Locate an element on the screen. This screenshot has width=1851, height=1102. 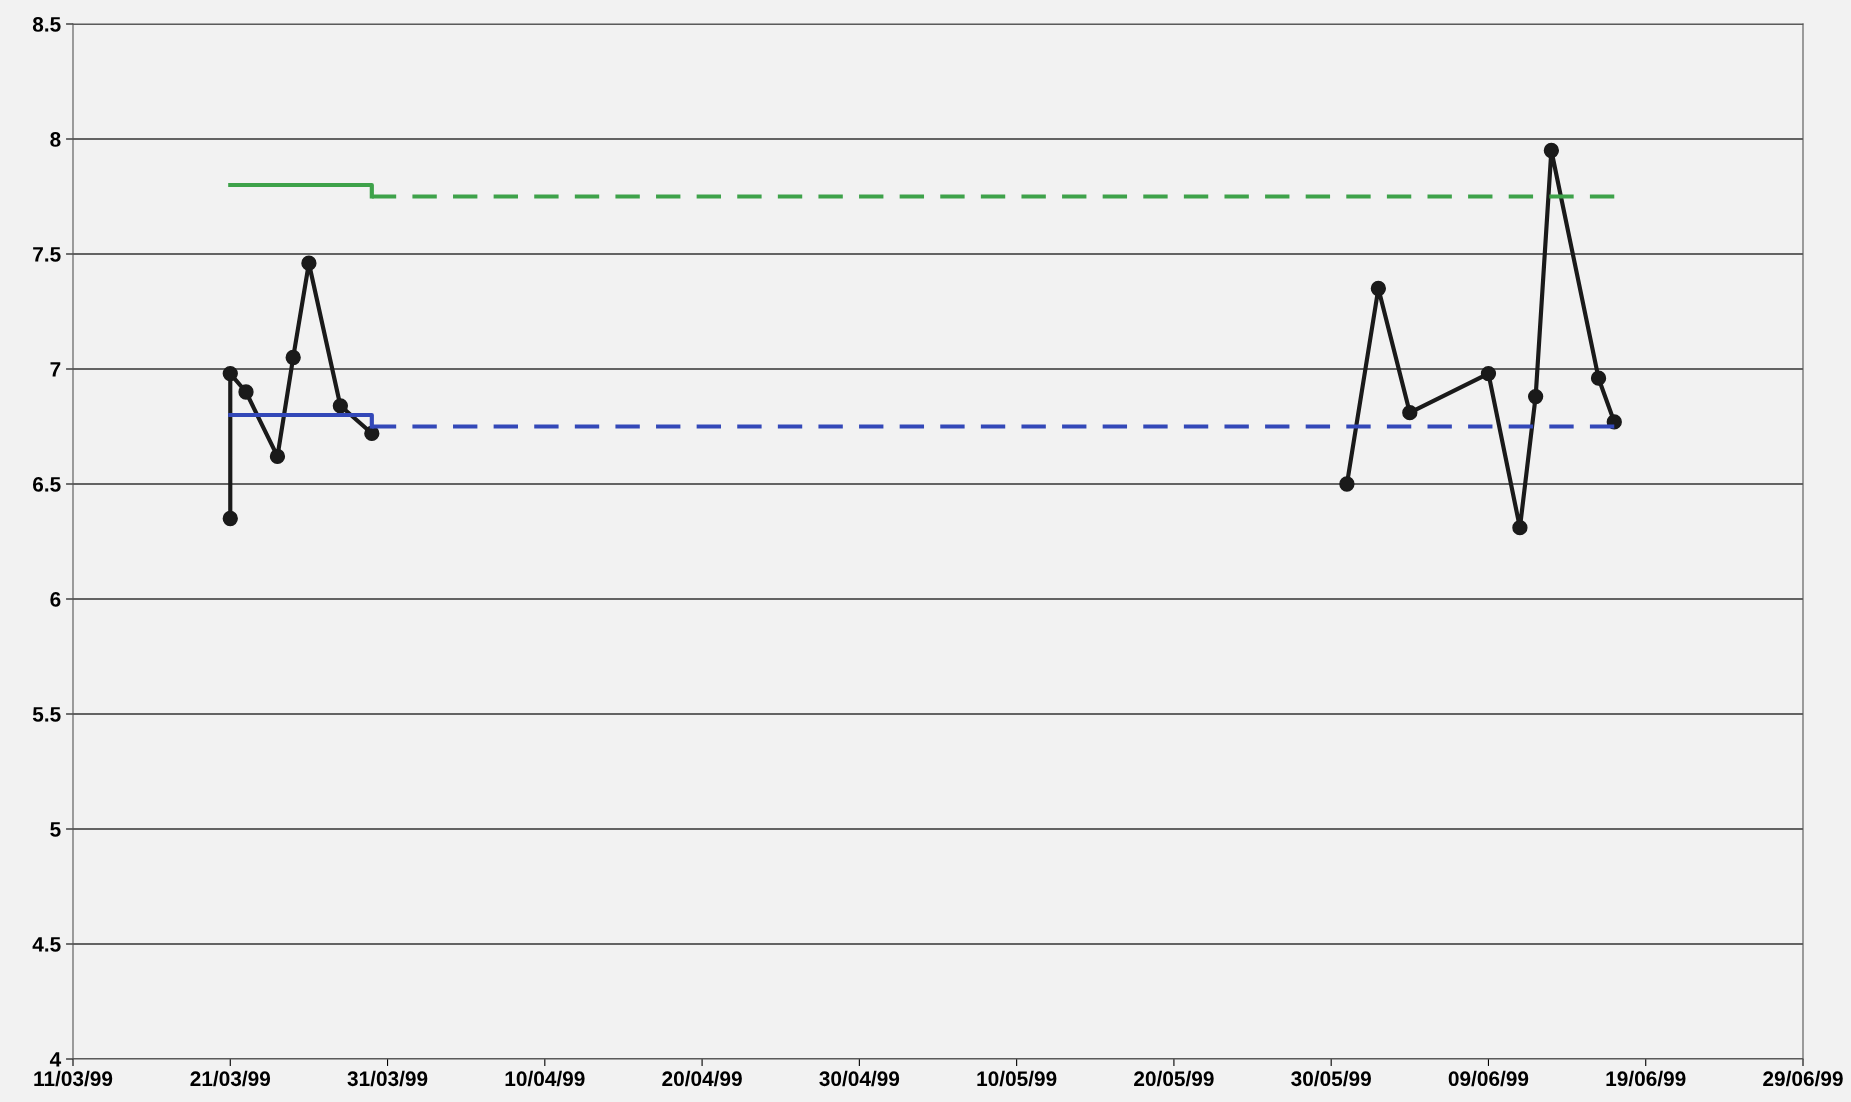
y-tick-label: 7 is located at coordinates (55, 369).